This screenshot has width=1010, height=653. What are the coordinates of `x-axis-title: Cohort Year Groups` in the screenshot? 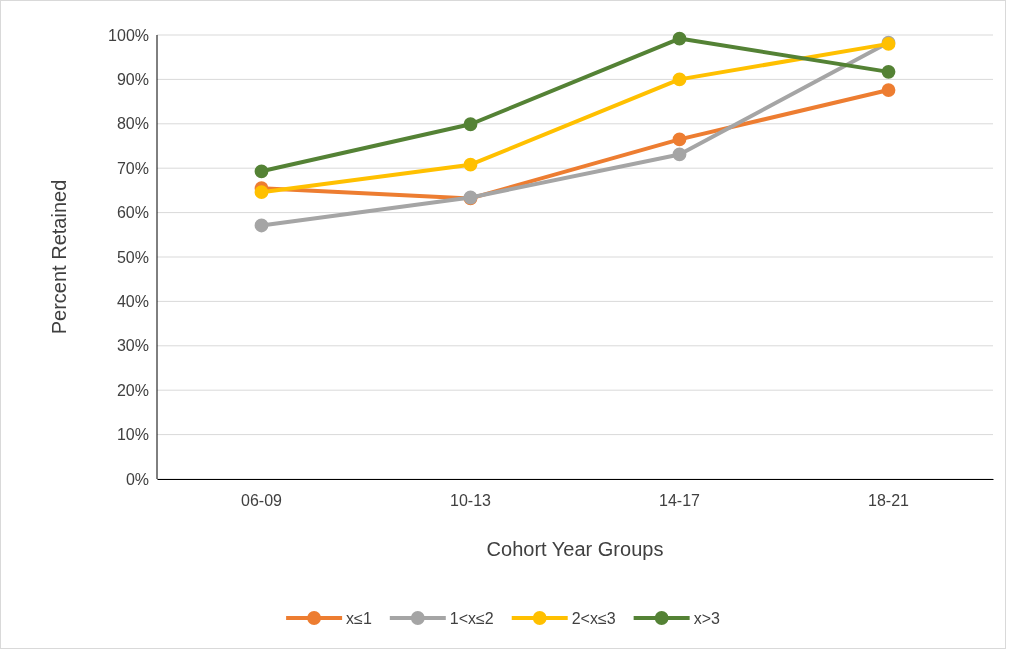 It's located at (575, 549).